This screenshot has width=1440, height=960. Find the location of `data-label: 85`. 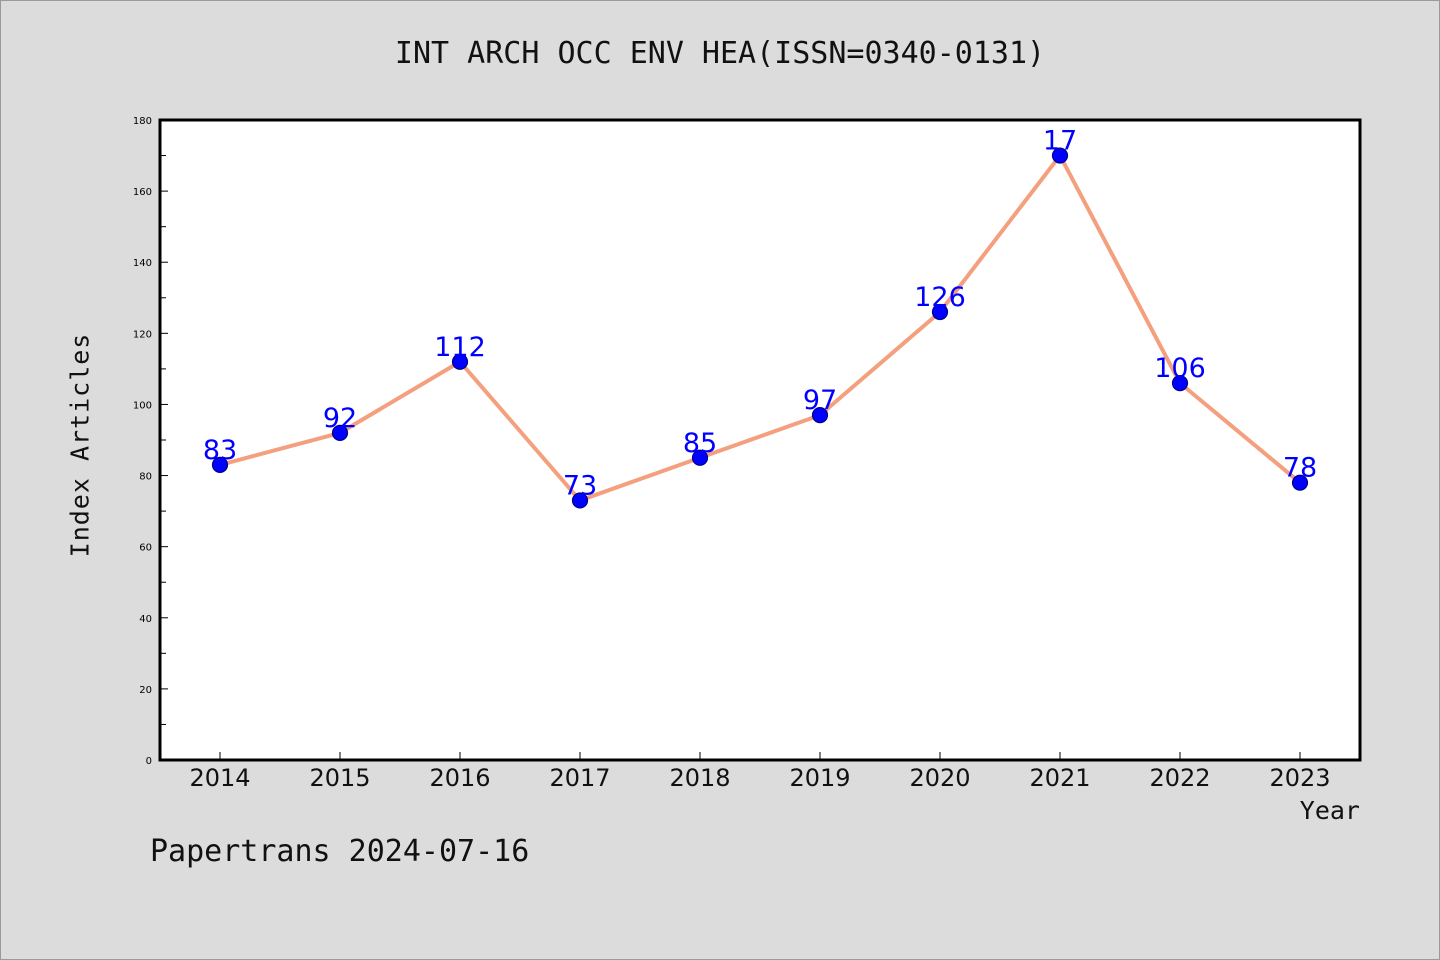

data-label: 85 is located at coordinates (700, 443).